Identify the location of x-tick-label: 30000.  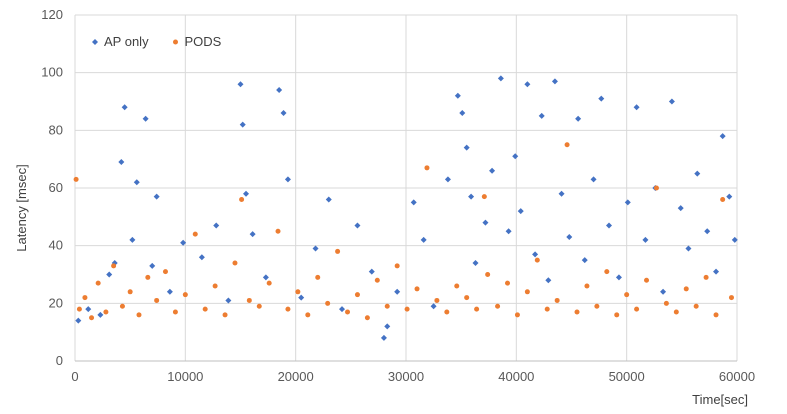
(406, 376).